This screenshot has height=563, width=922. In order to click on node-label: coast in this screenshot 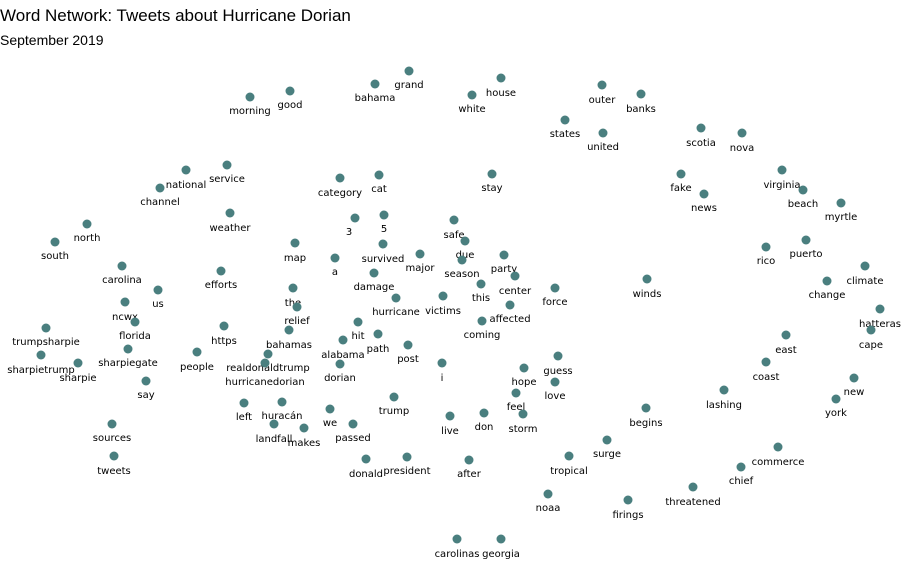, I will do `click(766, 377)`.